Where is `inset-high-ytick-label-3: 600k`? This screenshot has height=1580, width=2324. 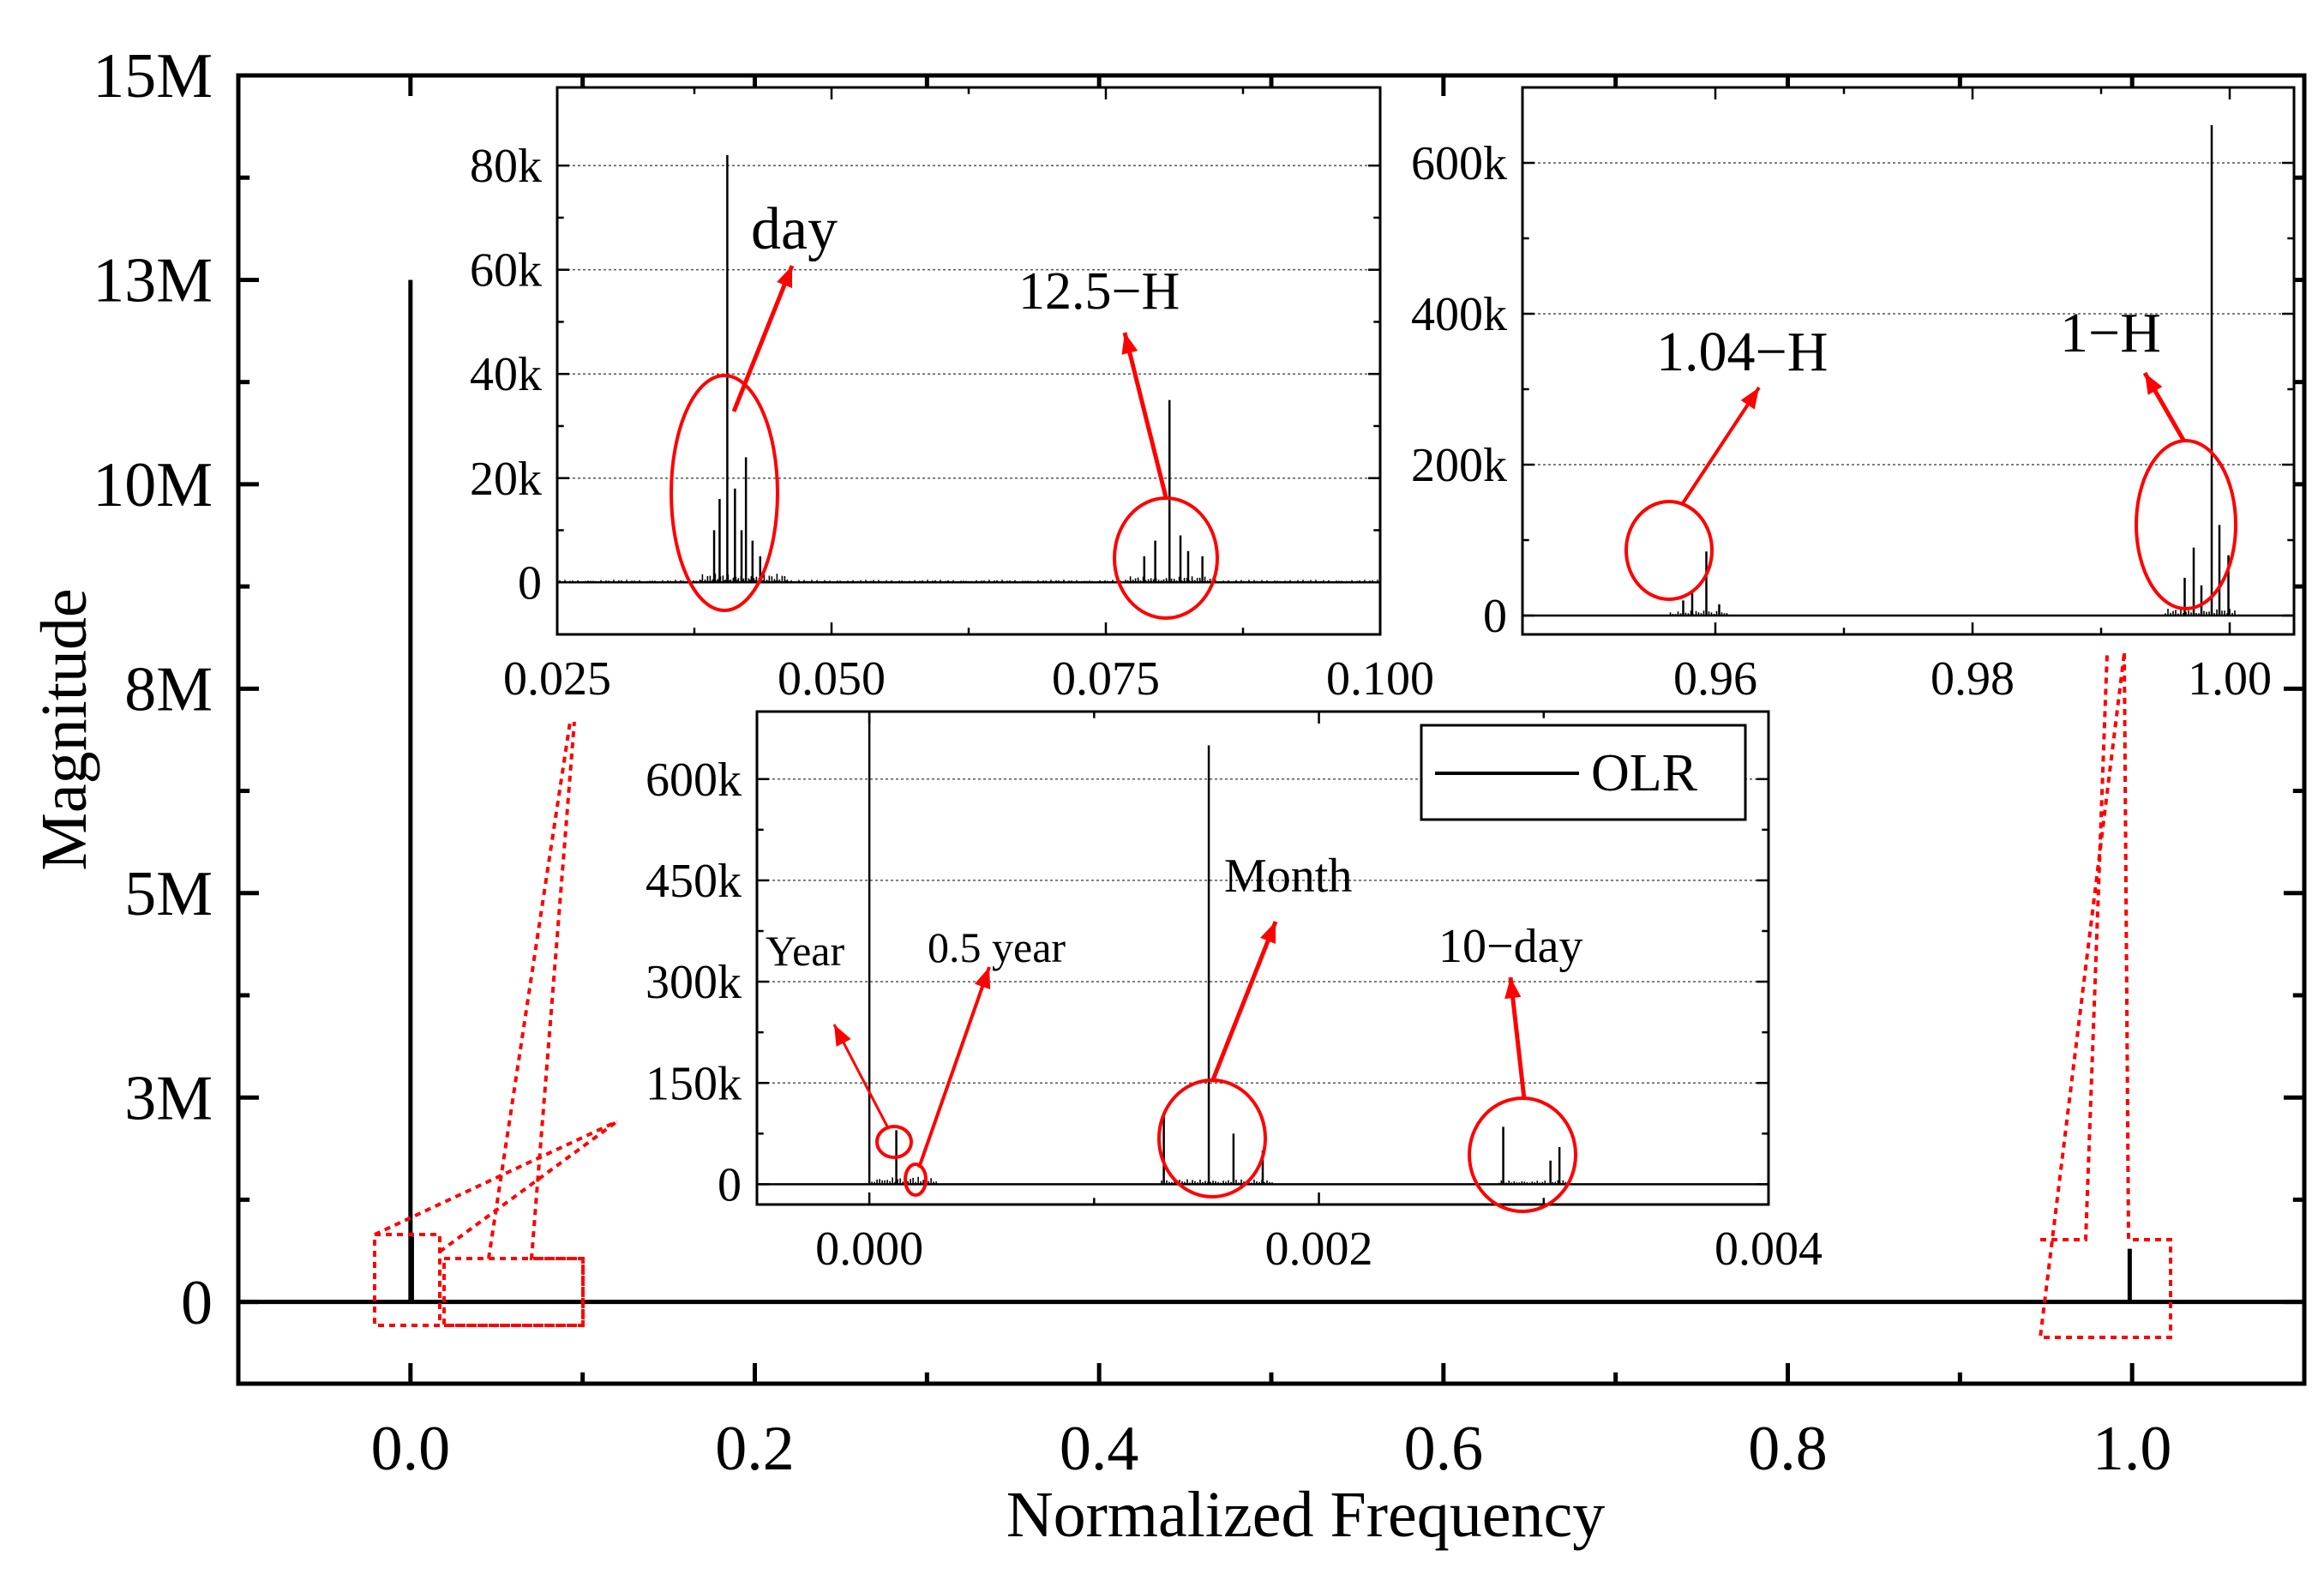 inset-high-ytick-label-3: 600k is located at coordinates (1459, 164).